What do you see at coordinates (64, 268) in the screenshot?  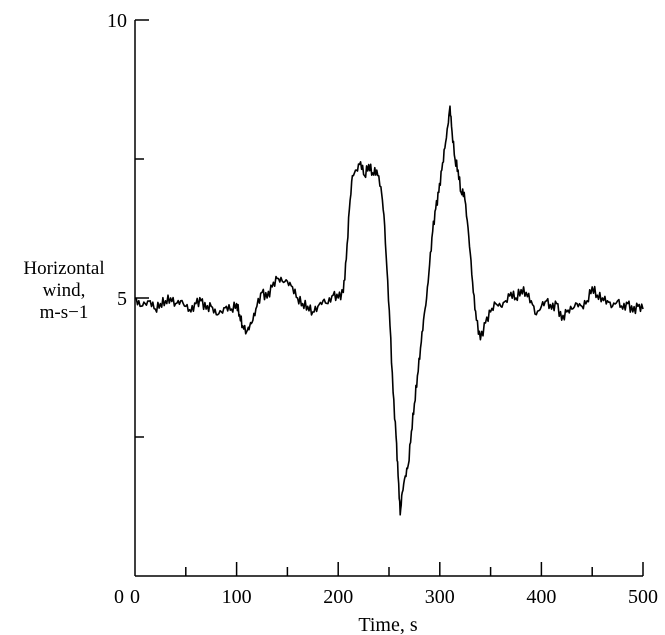 I see `y-axis-label-line-1: Horizontal` at bounding box center [64, 268].